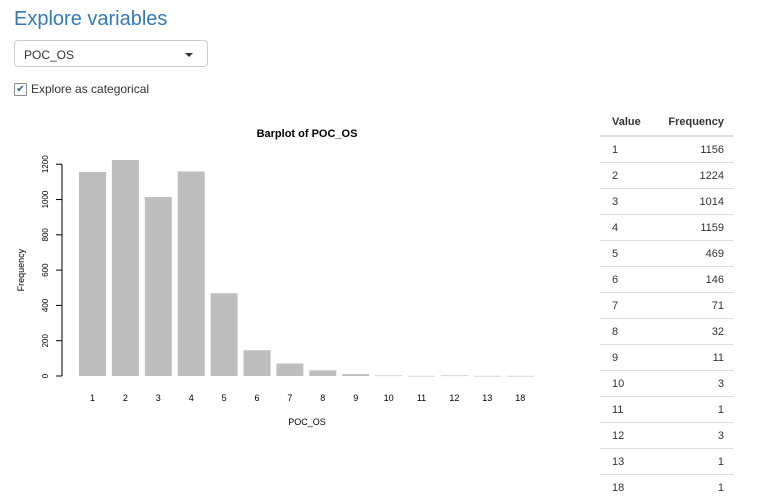  Describe the element at coordinates (189, 55) in the screenshot. I see `chevron-down-icon` at that location.